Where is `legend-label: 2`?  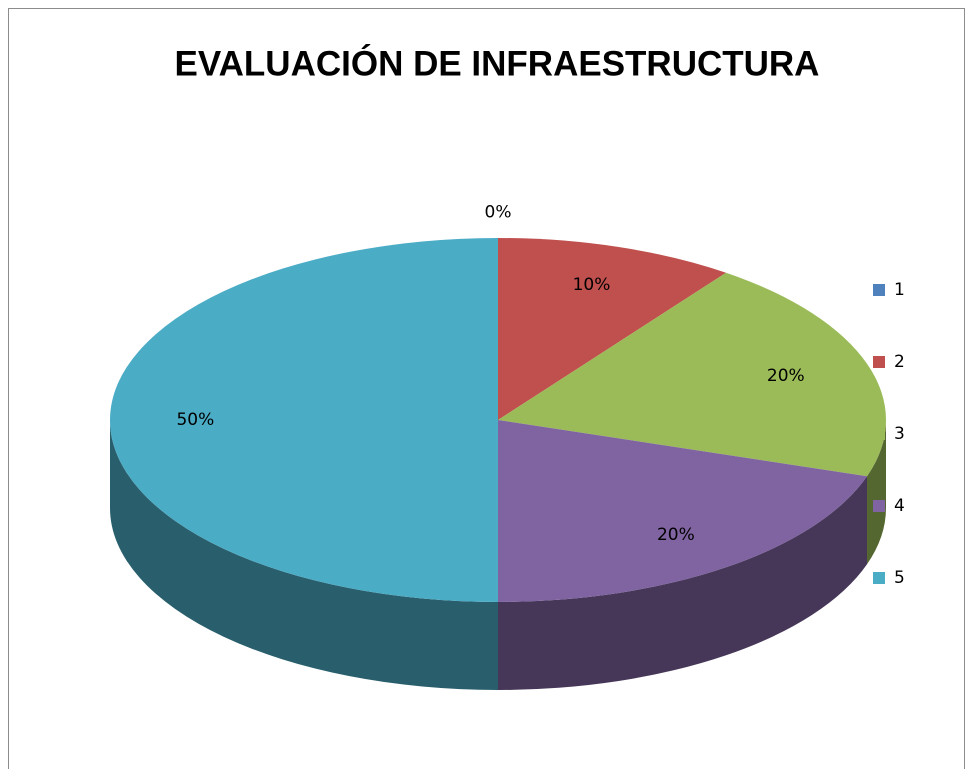 legend-label: 2 is located at coordinates (899, 362).